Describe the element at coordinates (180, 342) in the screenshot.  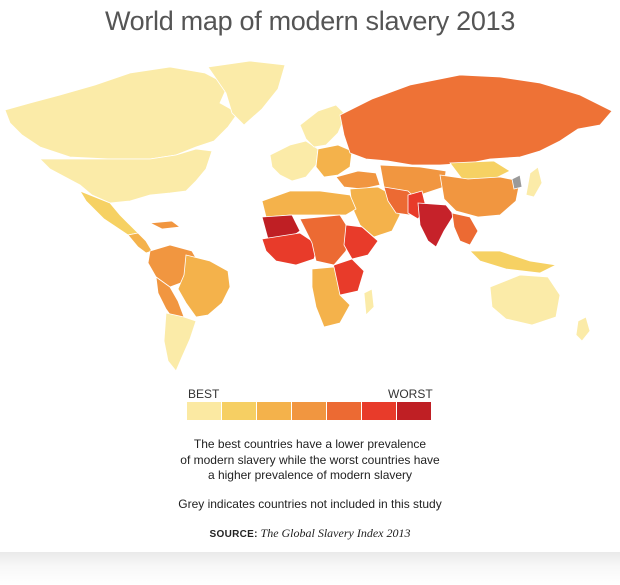
I see `region-southern-cone` at that location.